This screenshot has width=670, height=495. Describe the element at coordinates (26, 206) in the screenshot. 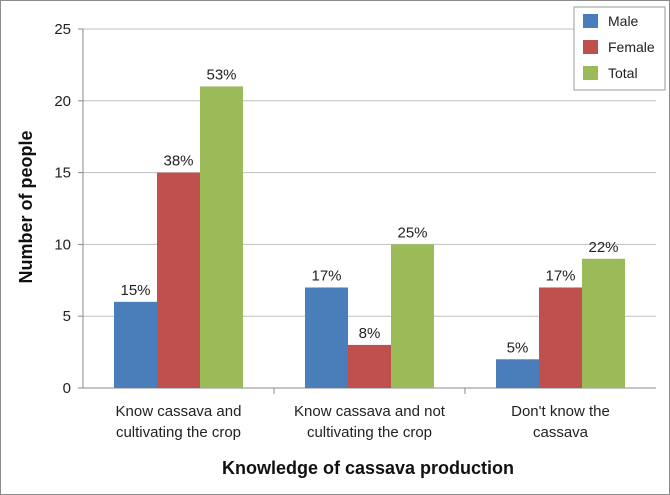

I see `y-axis-title: Number of people` at that location.